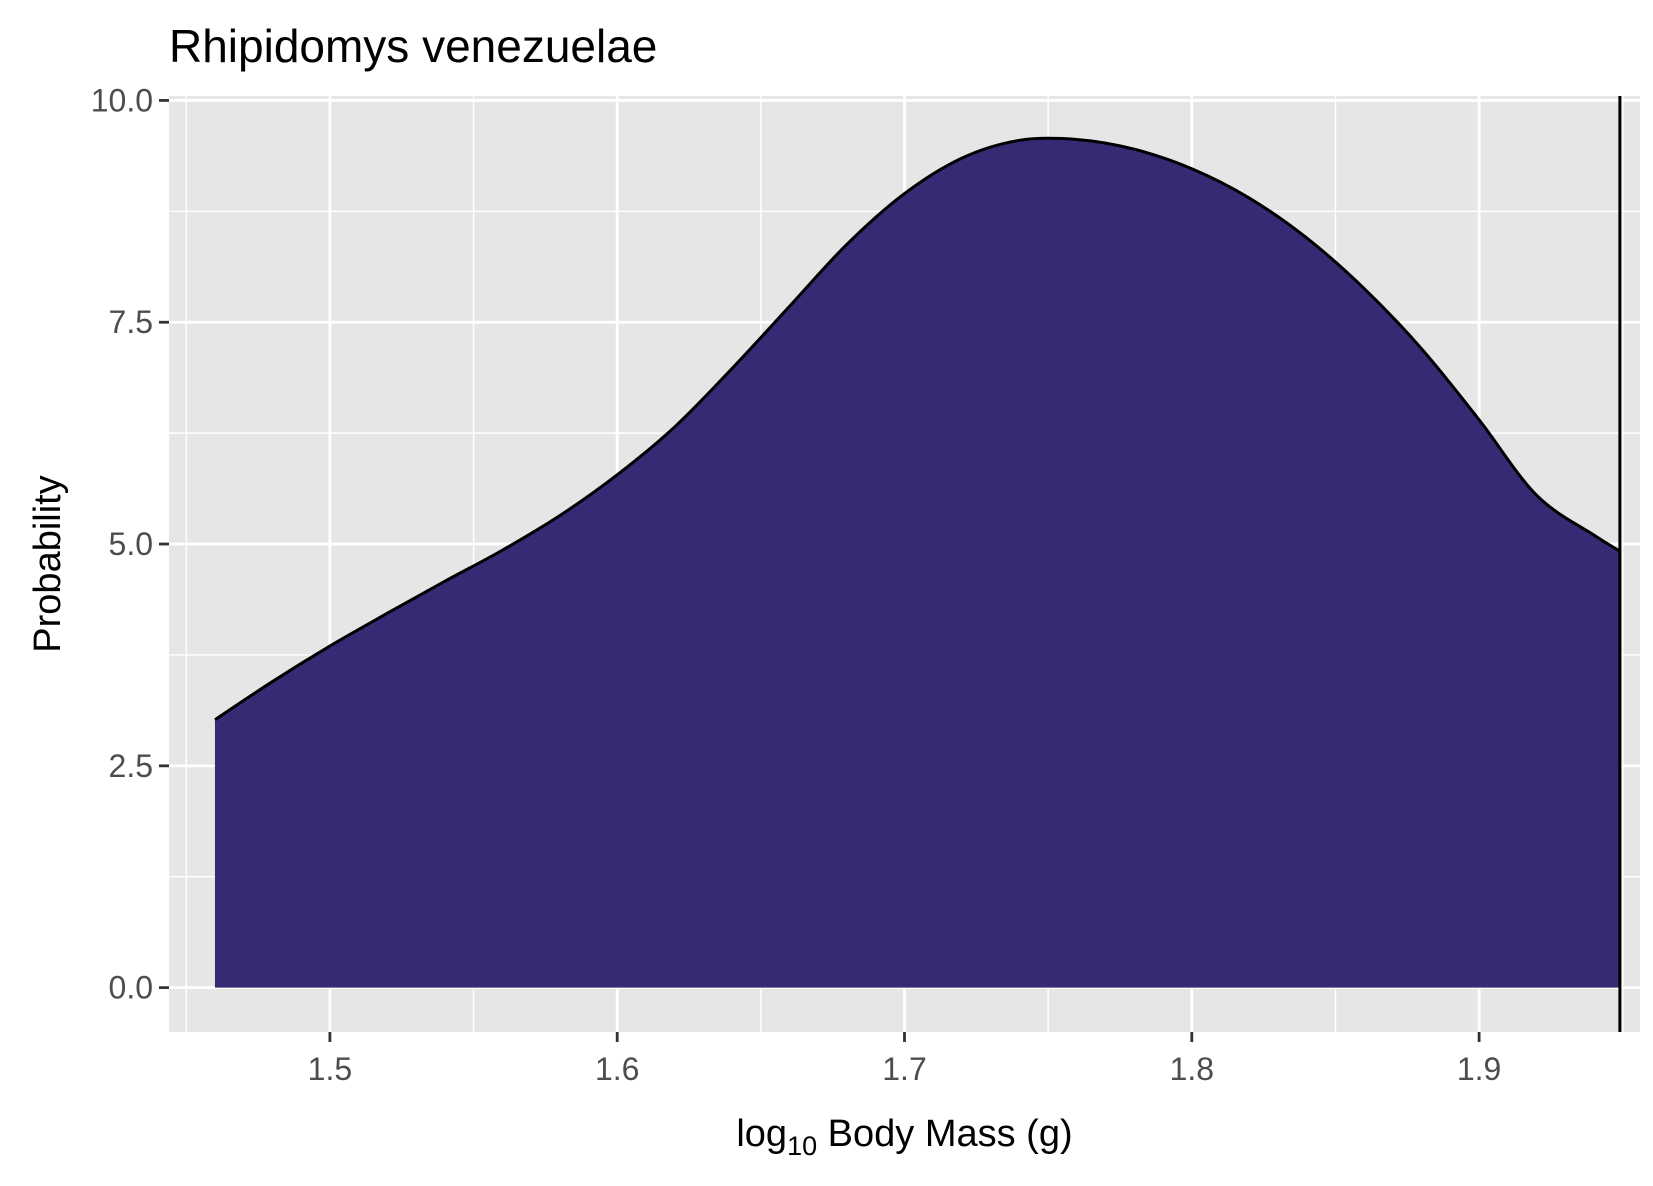 Image resolution: width=1653 pixels, height=1186 pixels. Describe the element at coordinates (131, 766) in the screenshot. I see `y-tick-label: 2.5` at that location.